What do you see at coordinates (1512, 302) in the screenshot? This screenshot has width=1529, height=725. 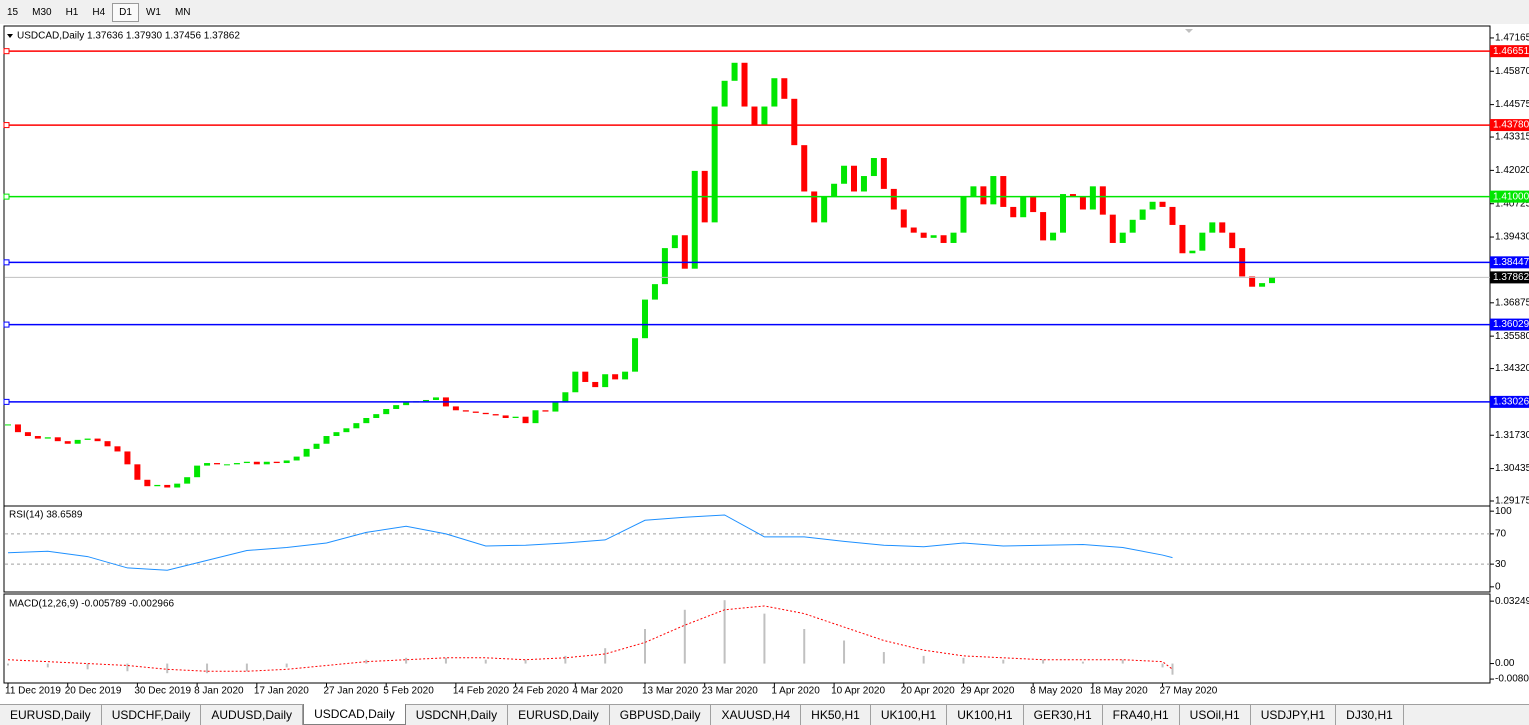 I see `y-tick-label: 1.36875` at bounding box center [1512, 302].